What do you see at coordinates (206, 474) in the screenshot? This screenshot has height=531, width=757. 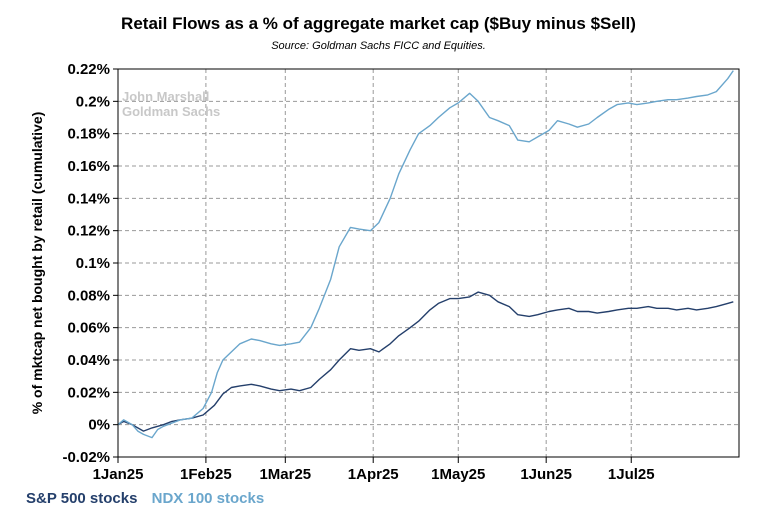 I see `x-tick-label: 1Feb25` at bounding box center [206, 474].